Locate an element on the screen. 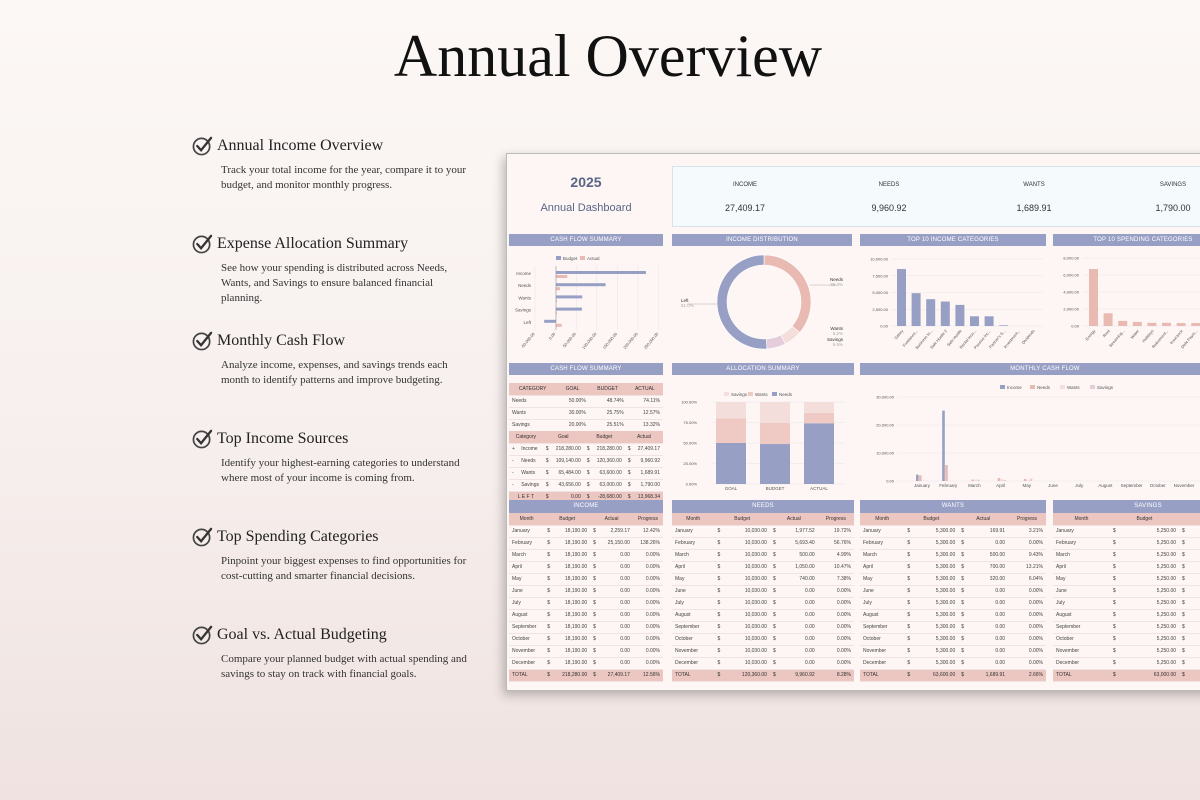  cell: 138.26% is located at coordinates (647, 543).